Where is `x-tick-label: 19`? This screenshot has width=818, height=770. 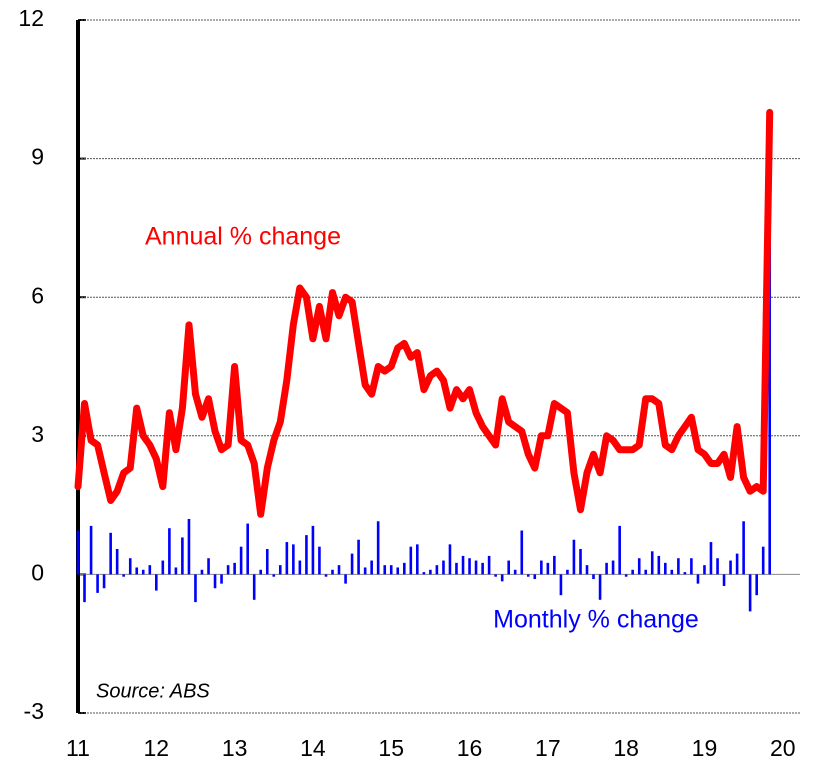 x-tick-label: 19 is located at coordinates (705, 748).